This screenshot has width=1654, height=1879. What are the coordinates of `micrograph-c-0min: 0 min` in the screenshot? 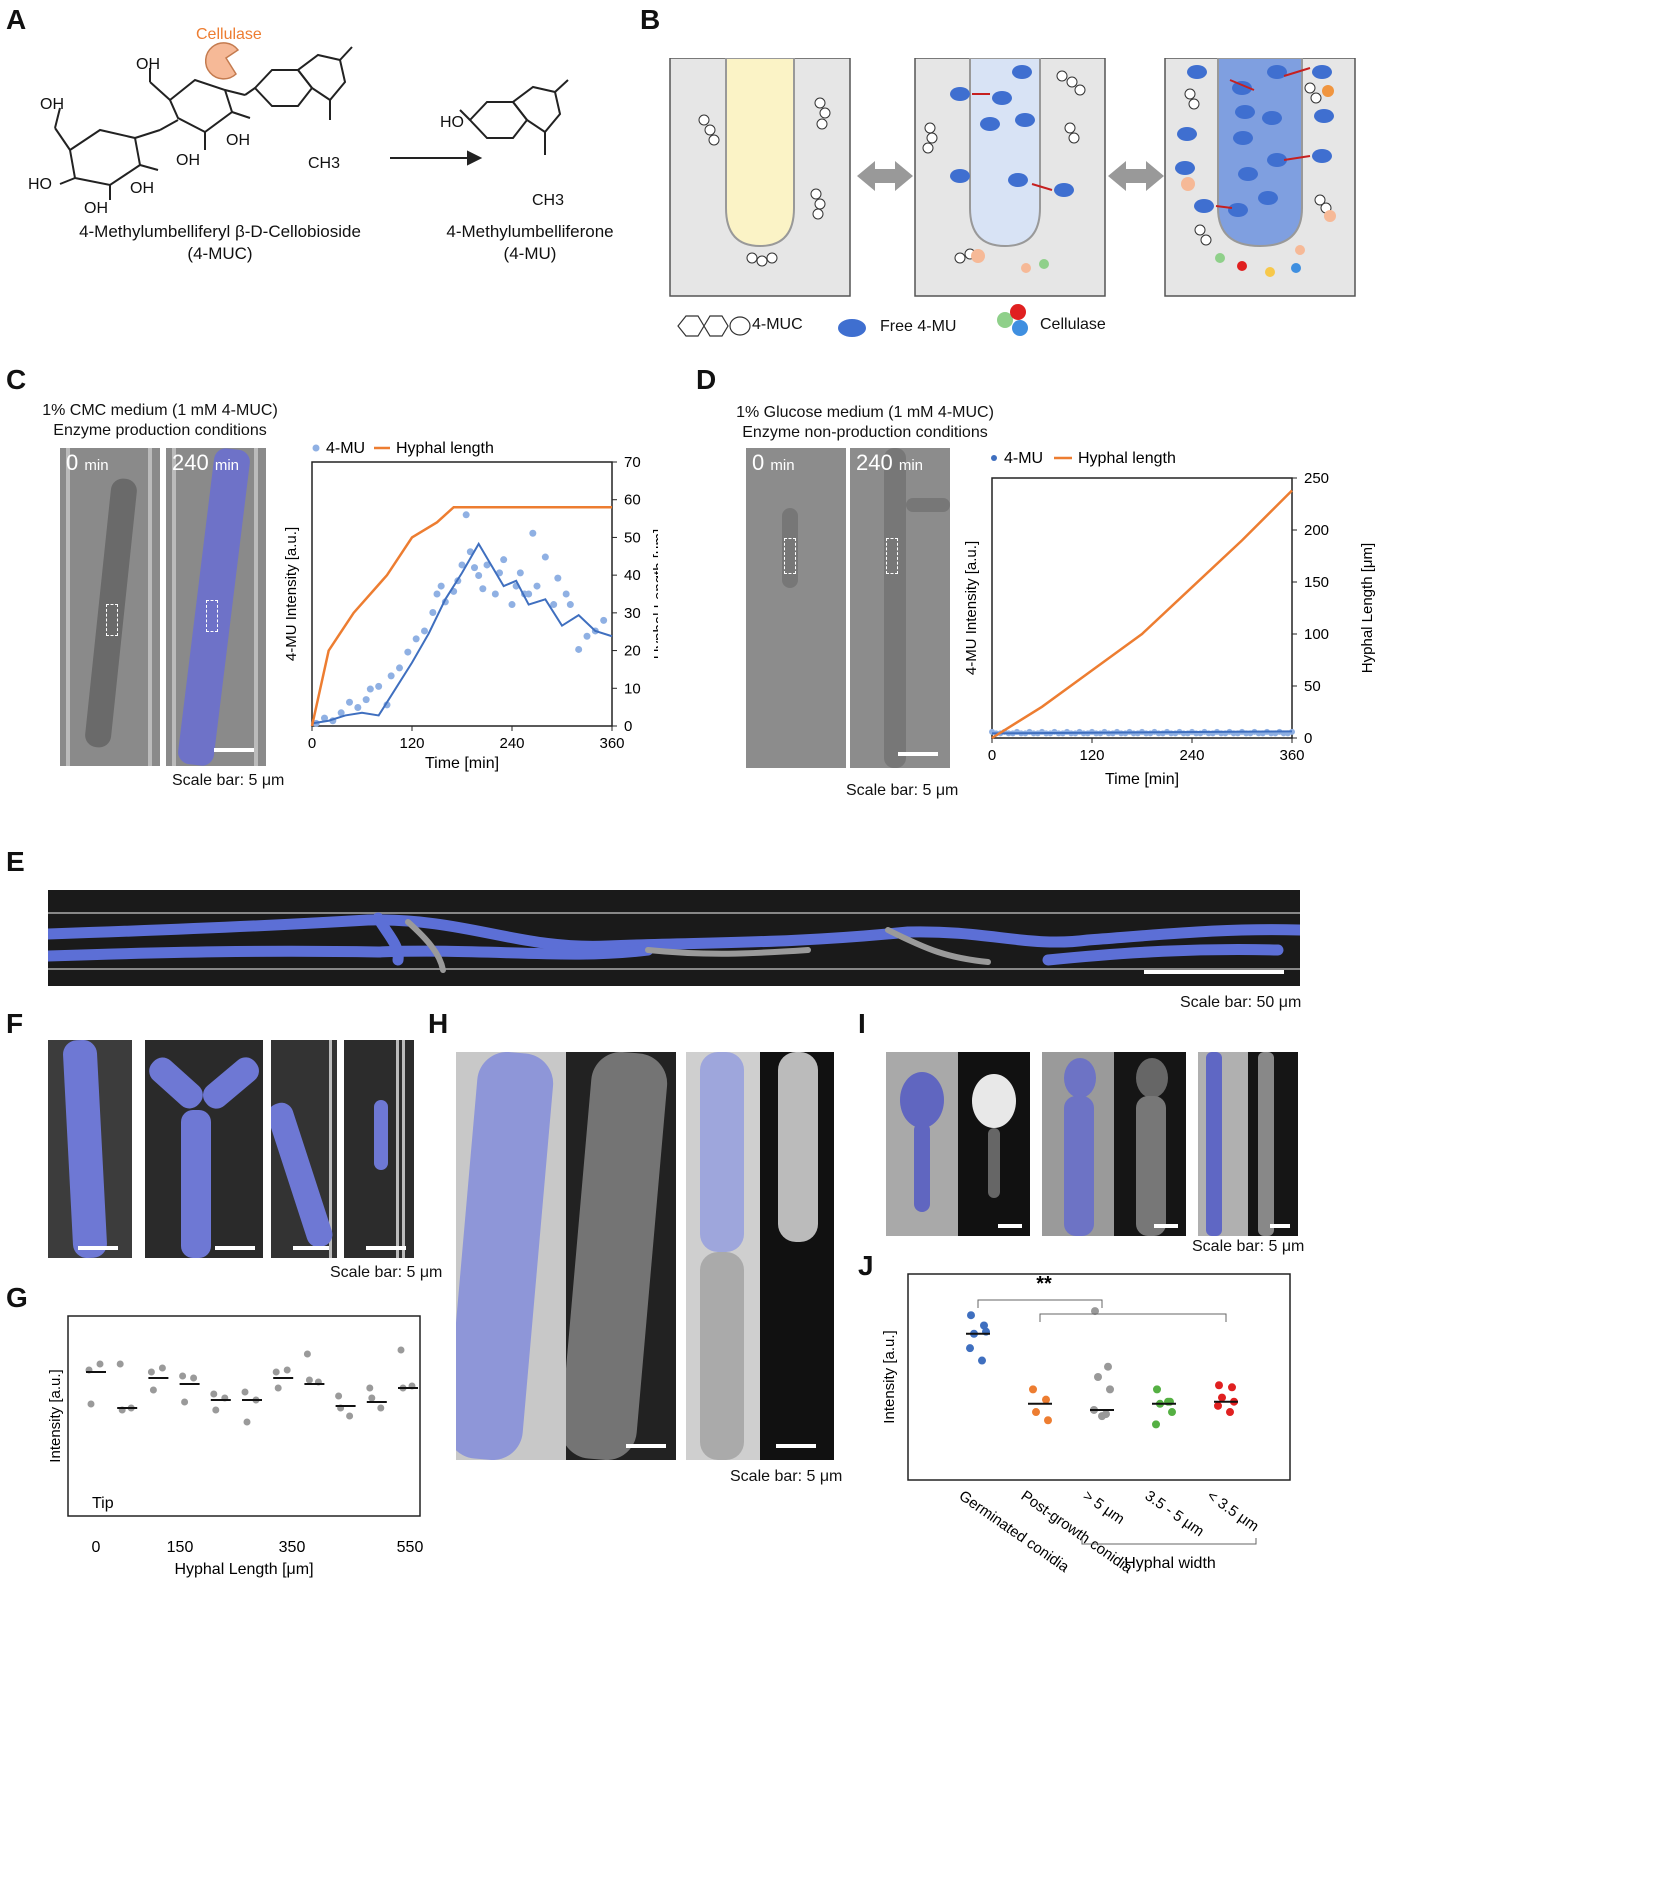 It's located at (110, 607).